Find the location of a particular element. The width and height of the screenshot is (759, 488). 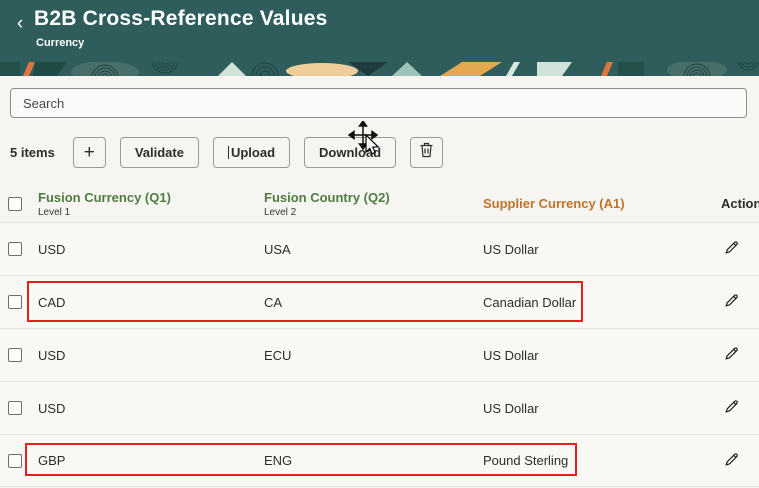

column-label: Fusion Currency (Q1) is located at coordinates (104, 197).